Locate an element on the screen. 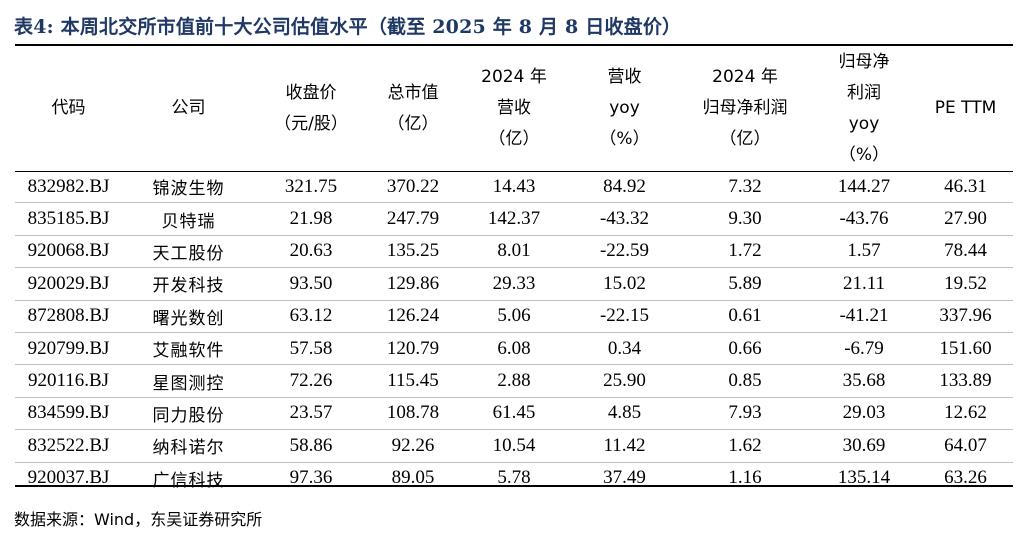  cell-close-price: 321.75 is located at coordinates (311, 186).